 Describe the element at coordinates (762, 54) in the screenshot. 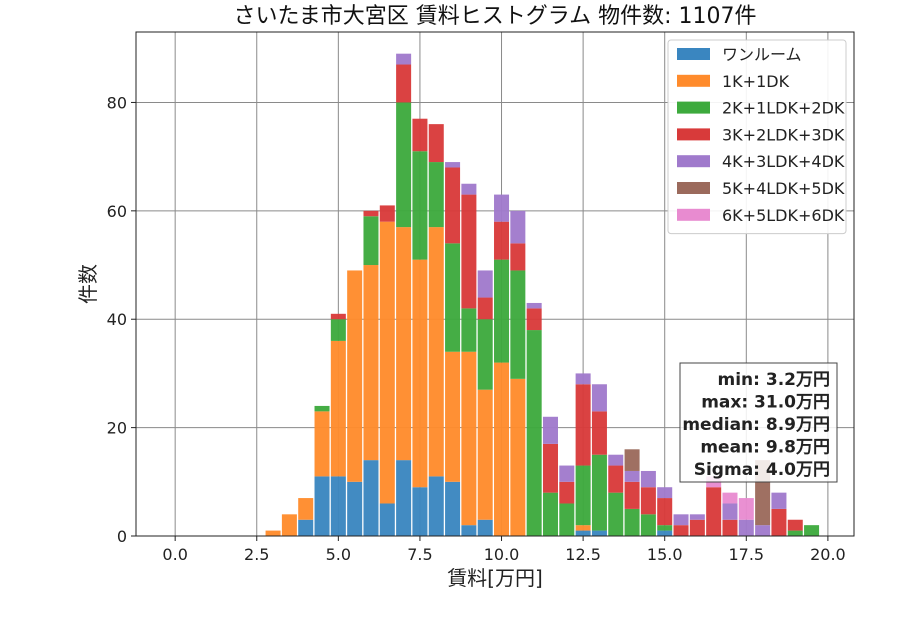

I see `legend-label: ワンルーム` at that location.